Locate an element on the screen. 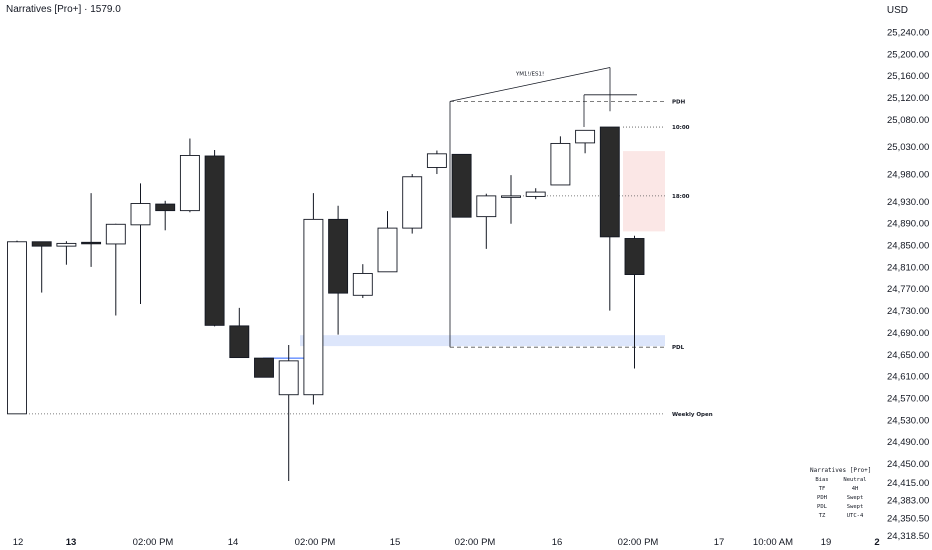 This screenshot has width=932, height=550. panel-key: TZ is located at coordinates (822, 516).